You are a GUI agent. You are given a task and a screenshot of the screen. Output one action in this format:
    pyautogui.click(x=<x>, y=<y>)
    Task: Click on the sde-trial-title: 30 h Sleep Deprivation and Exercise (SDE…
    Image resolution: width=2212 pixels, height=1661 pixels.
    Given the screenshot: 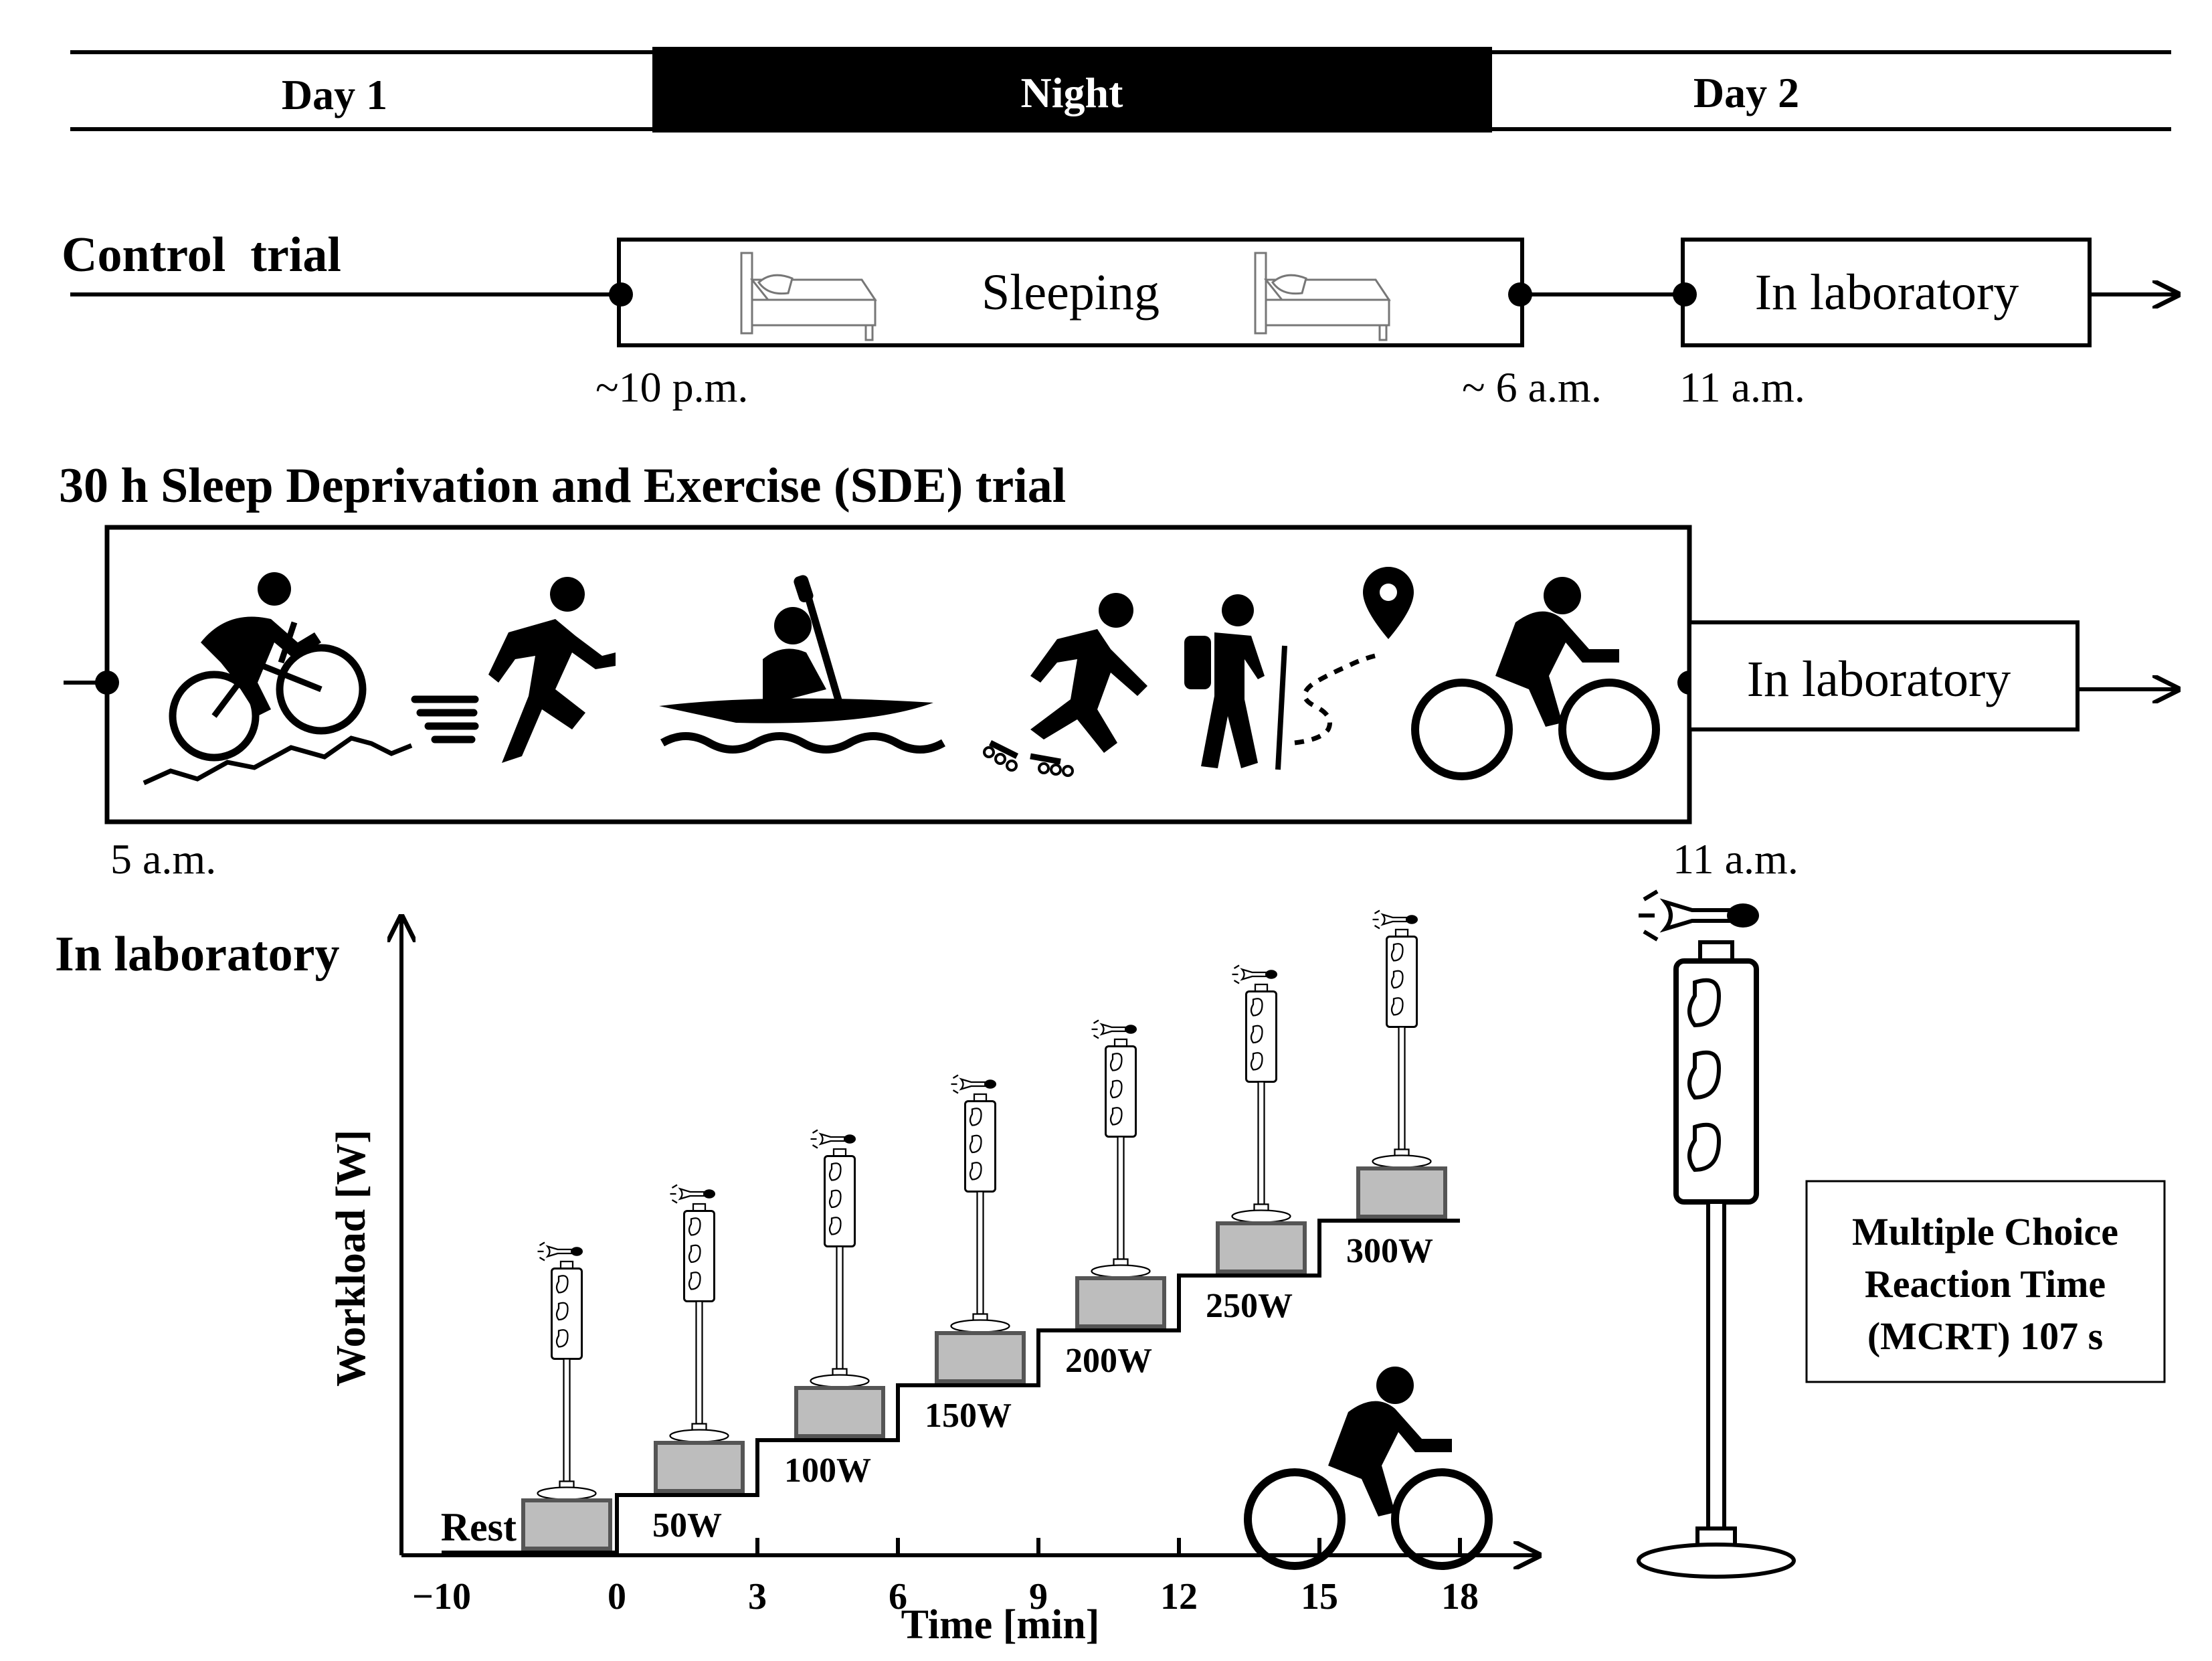 What is the action you would take?
    pyautogui.click(x=563, y=486)
    